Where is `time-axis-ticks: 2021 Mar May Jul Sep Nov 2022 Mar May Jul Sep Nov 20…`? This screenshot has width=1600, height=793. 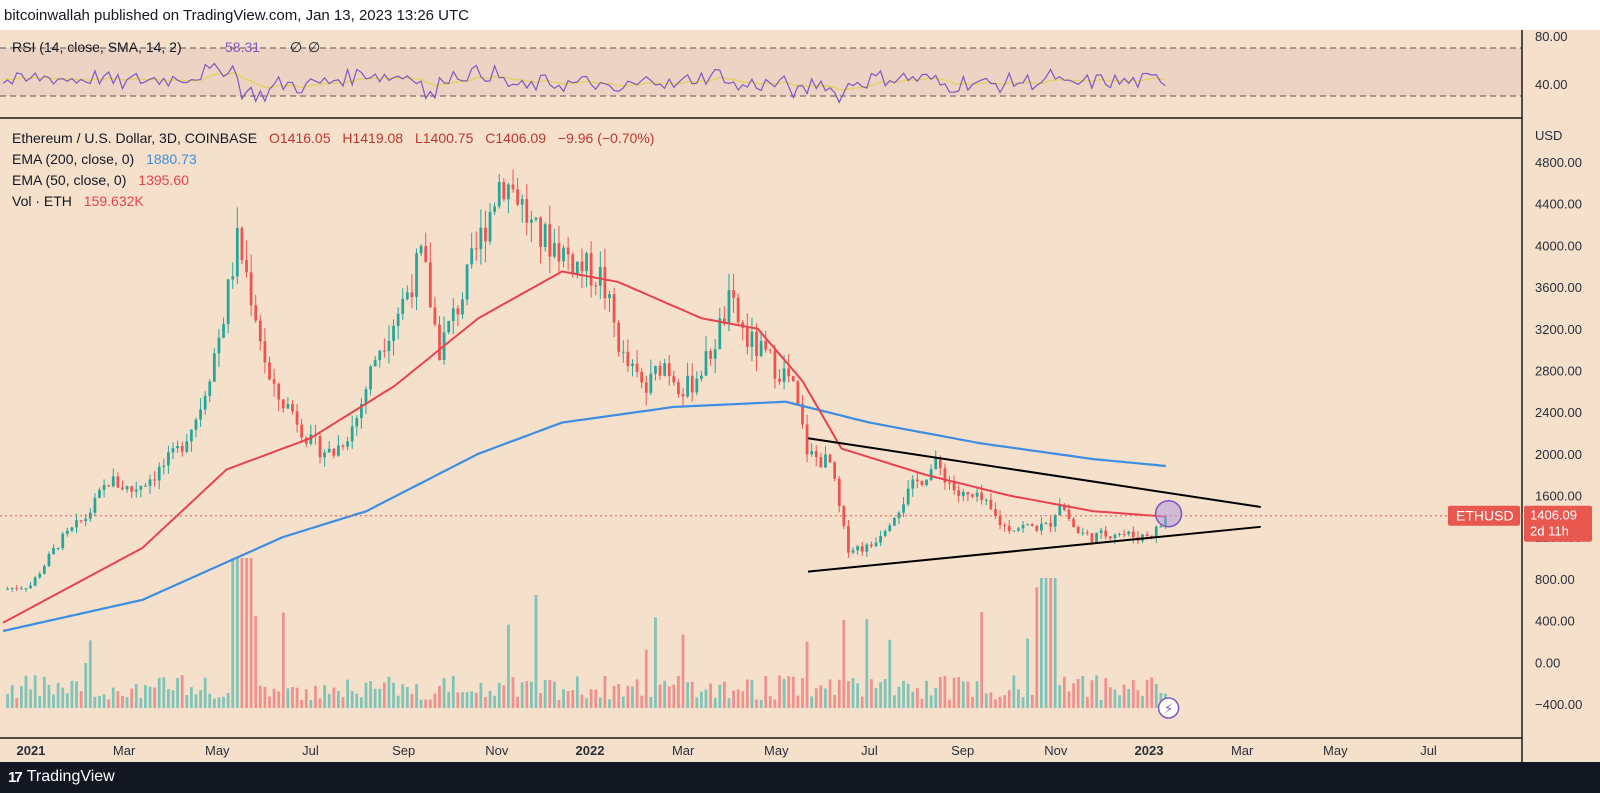 time-axis-ticks: 2021 Mar May Jul Sep Nov 2022 Mar May Jul Sep Nov 20… is located at coordinates (726, 750).